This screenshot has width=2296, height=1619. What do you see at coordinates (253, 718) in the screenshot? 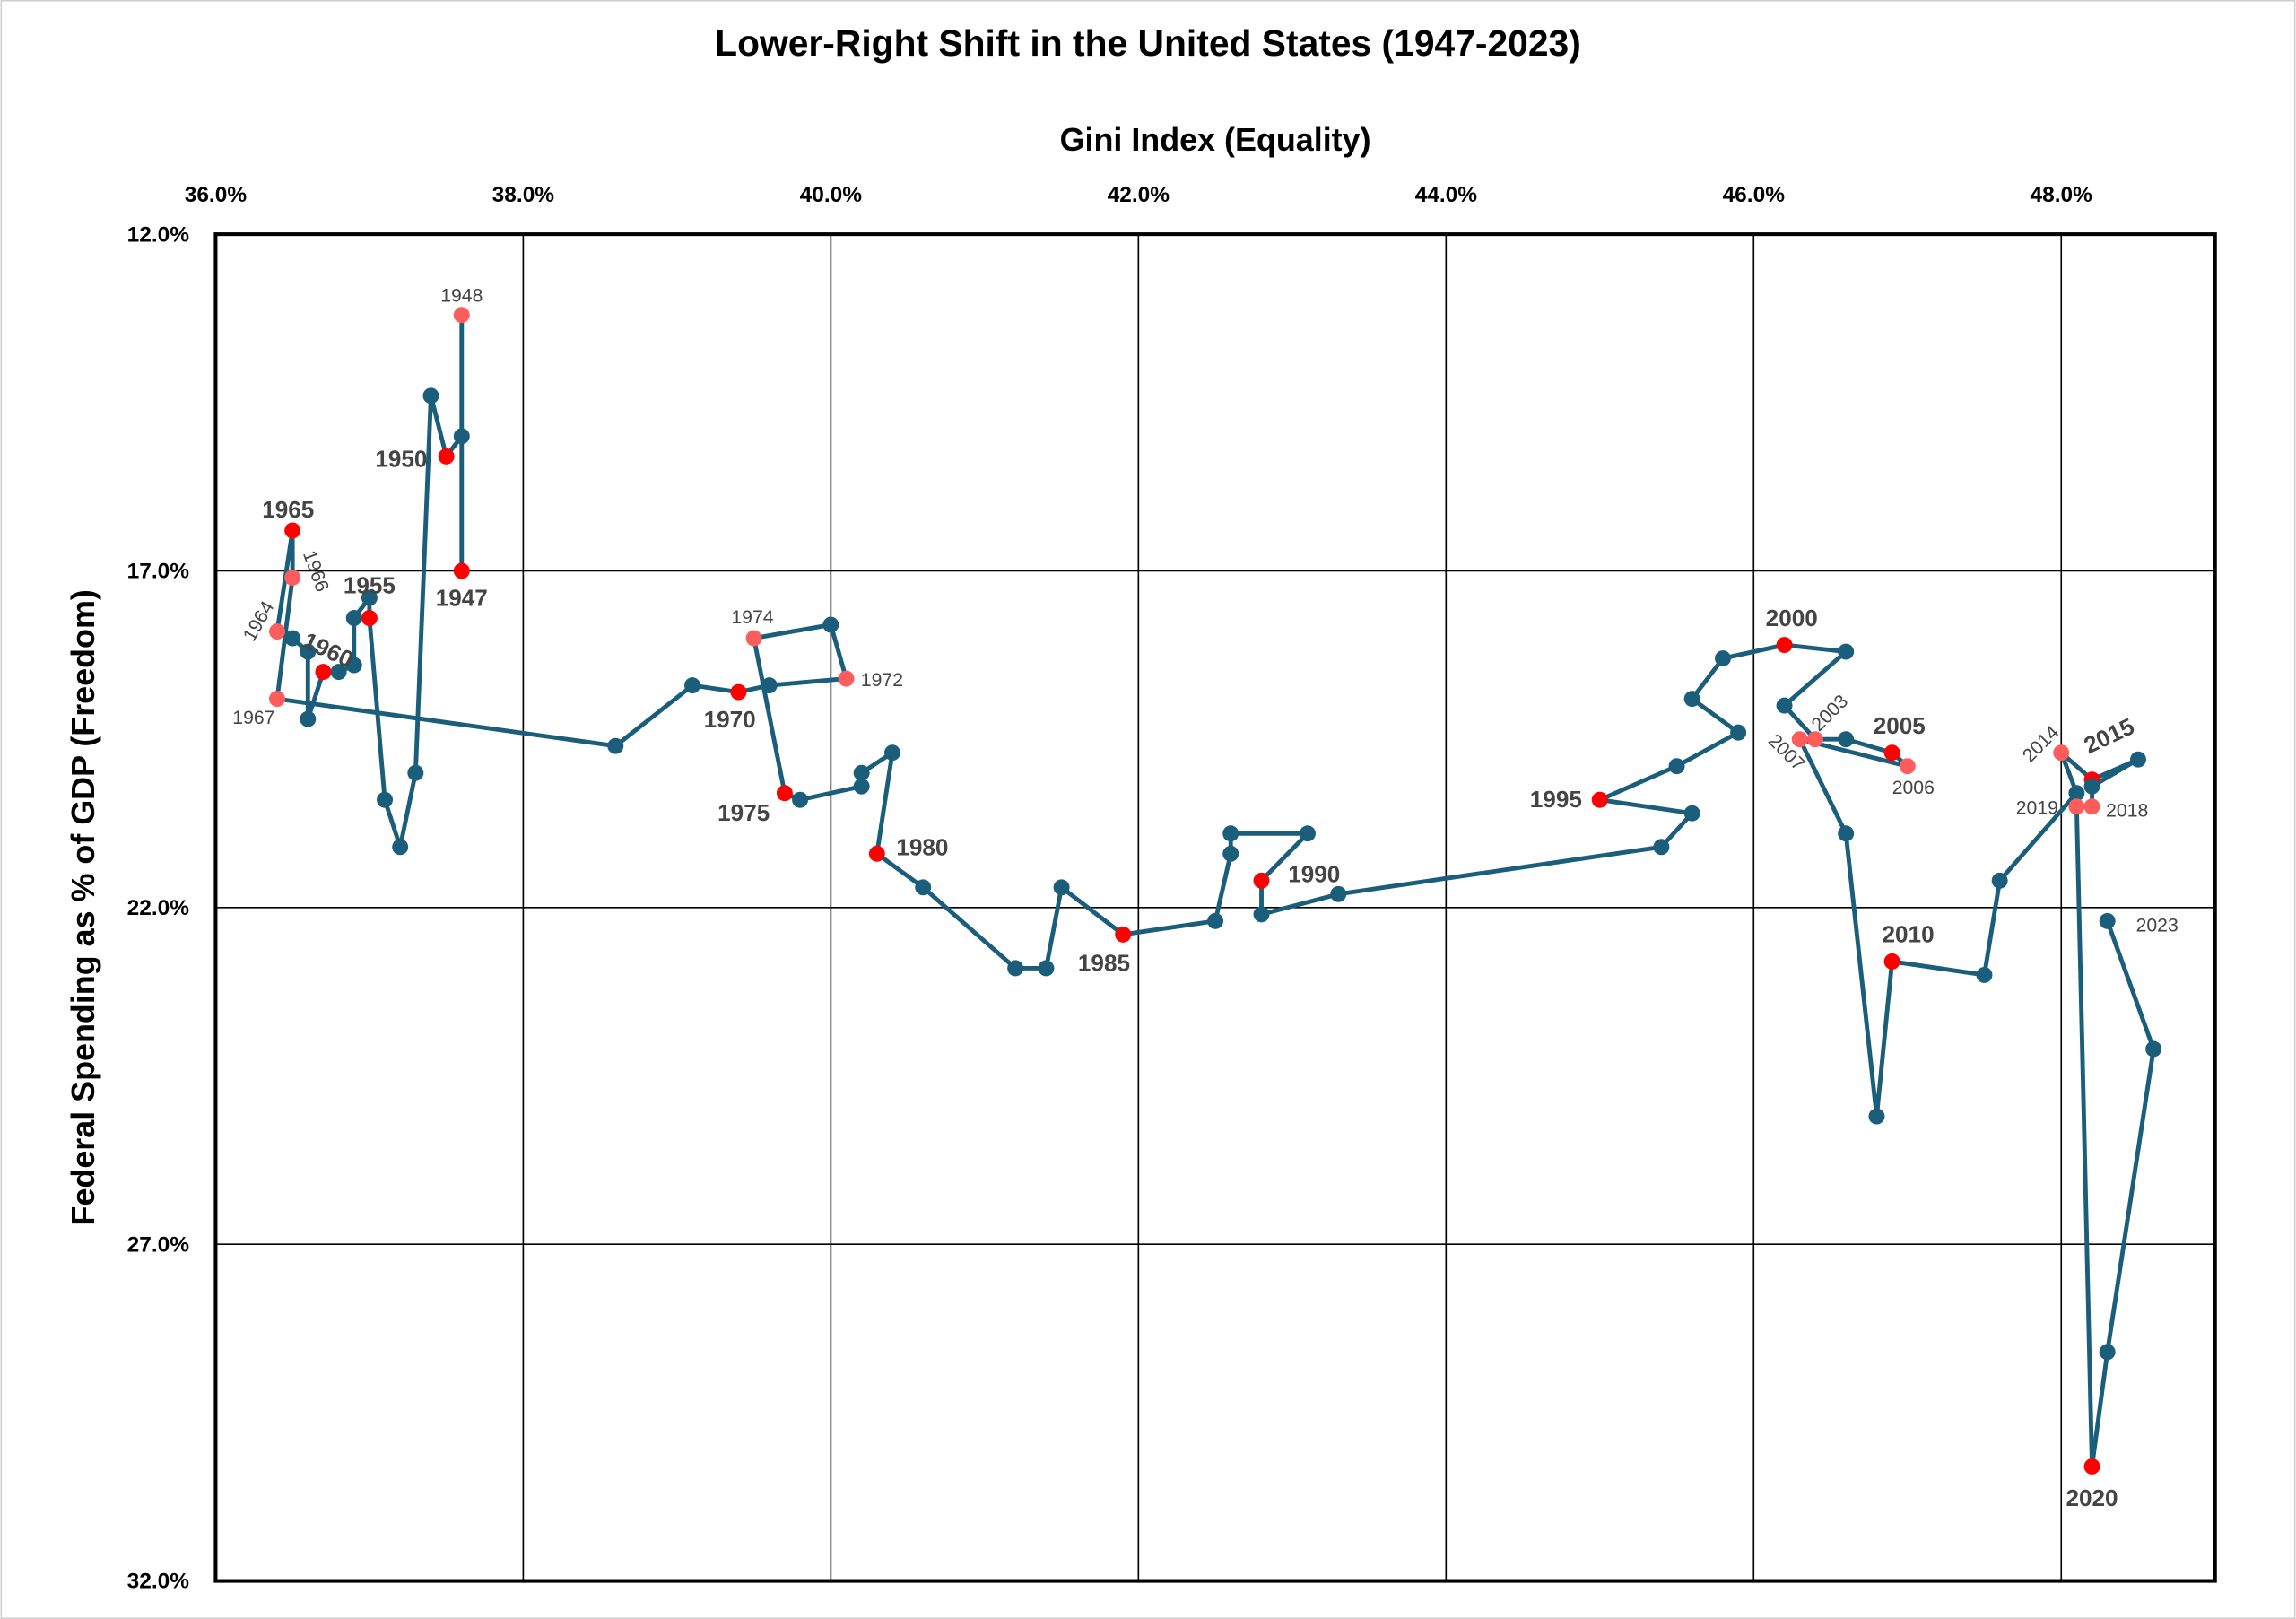
I see `year-label: 1967` at bounding box center [253, 718].